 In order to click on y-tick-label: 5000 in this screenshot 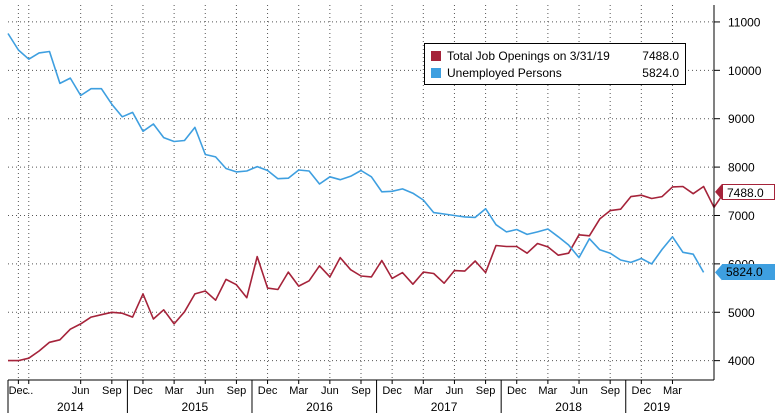, I will do `click(741, 313)`.